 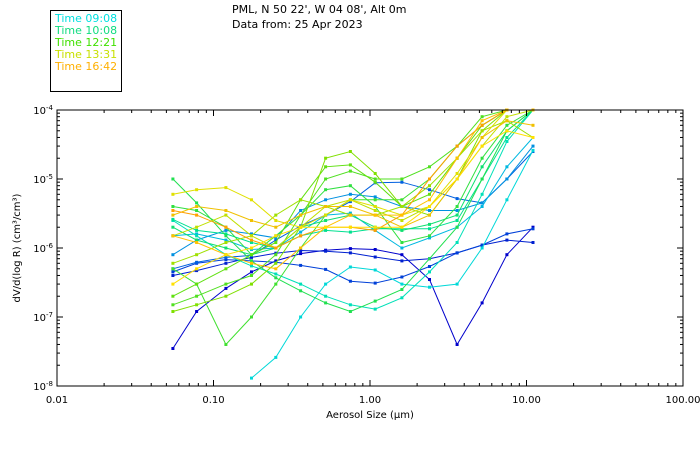 What do you see at coordinates (86, 30) in the screenshot?
I see `legend-entry: Time 10:08` at bounding box center [86, 30].